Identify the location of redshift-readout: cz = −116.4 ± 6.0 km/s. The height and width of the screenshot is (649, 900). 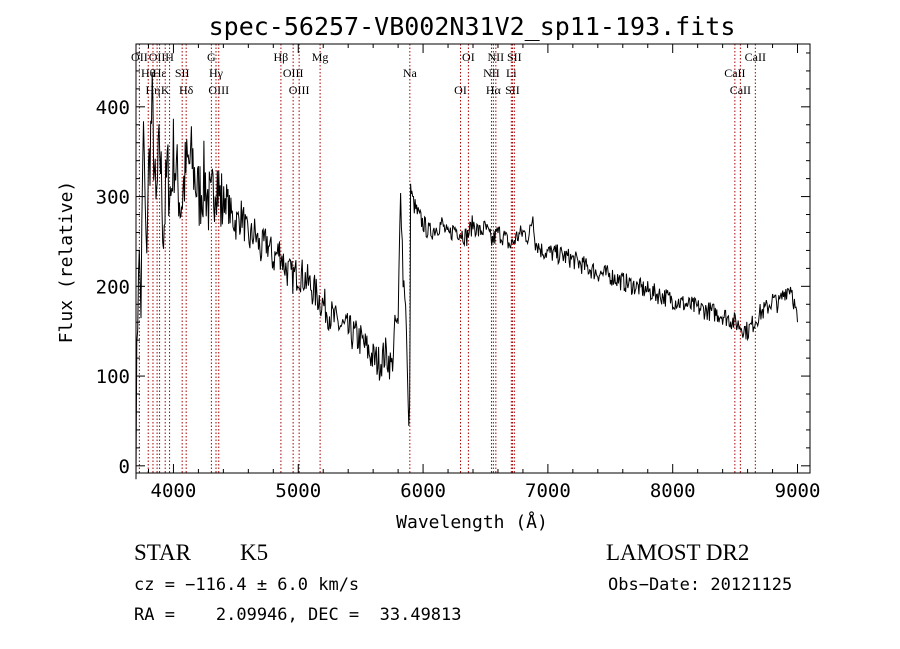
(246, 585).